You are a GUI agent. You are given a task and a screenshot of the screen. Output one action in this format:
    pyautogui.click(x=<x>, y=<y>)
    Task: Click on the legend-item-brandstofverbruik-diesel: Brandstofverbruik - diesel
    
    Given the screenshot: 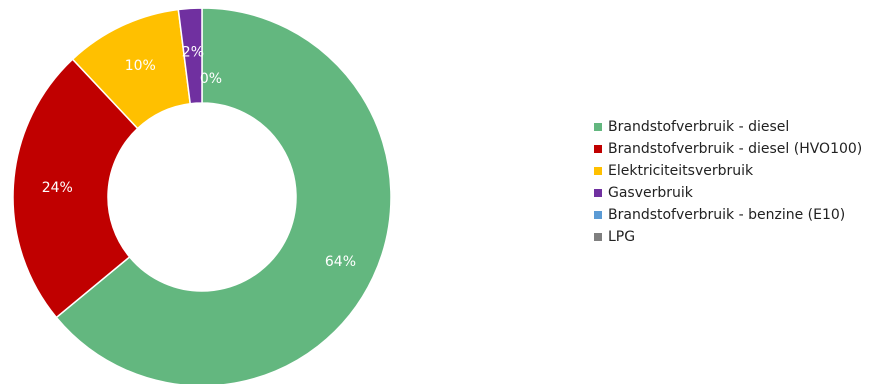 What is the action you would take?
    pyautogui.click(x=728, y=127)
    